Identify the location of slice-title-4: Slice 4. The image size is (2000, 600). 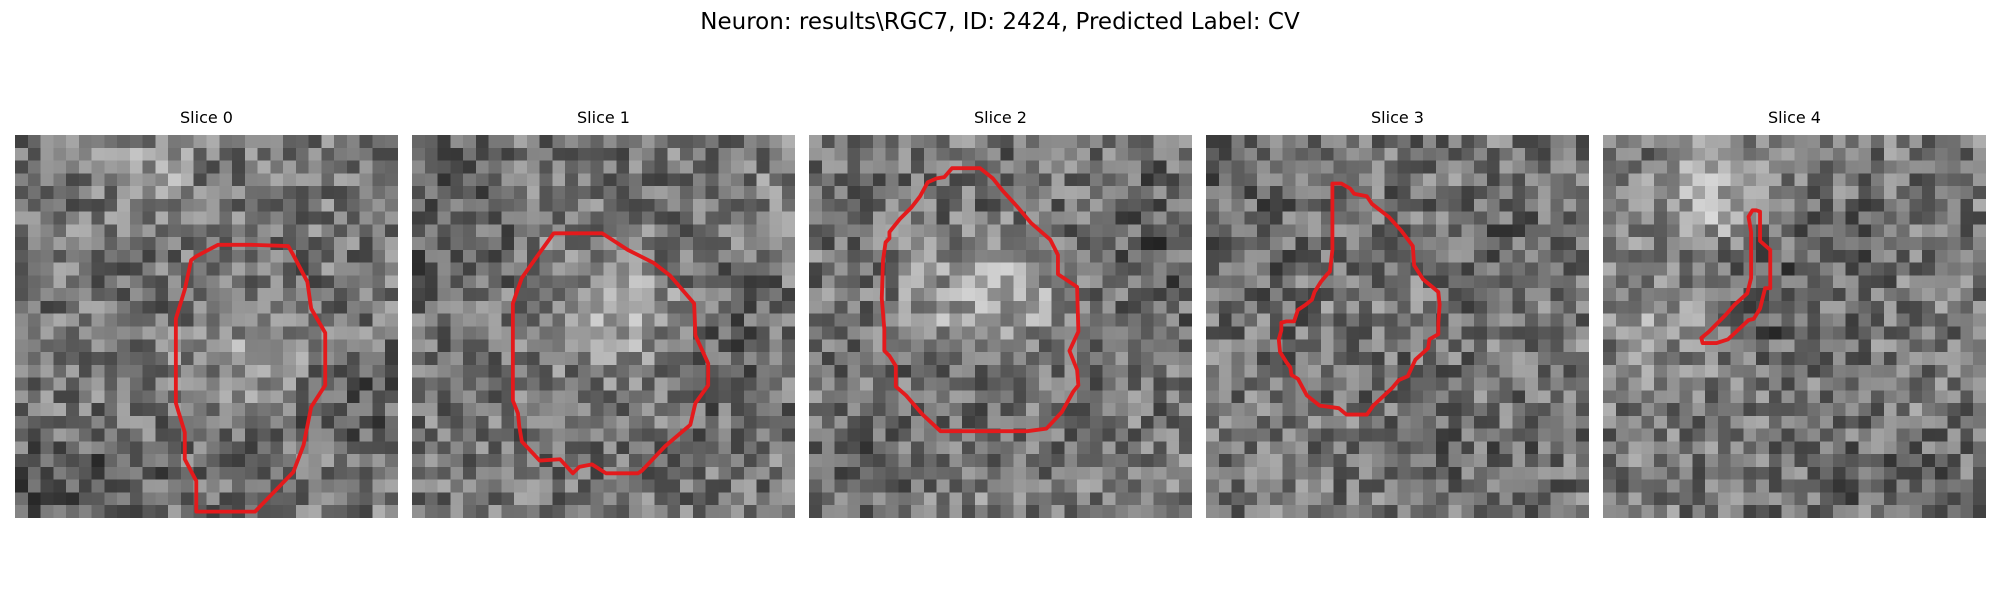
(1794, 117).